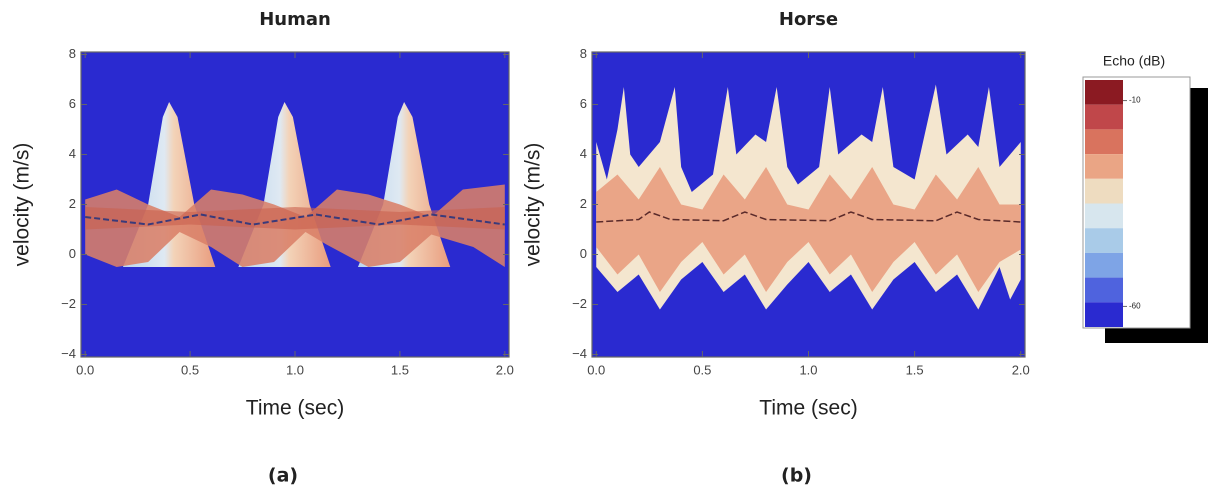  I want to click on panel-label: (a), so click(283, 476).